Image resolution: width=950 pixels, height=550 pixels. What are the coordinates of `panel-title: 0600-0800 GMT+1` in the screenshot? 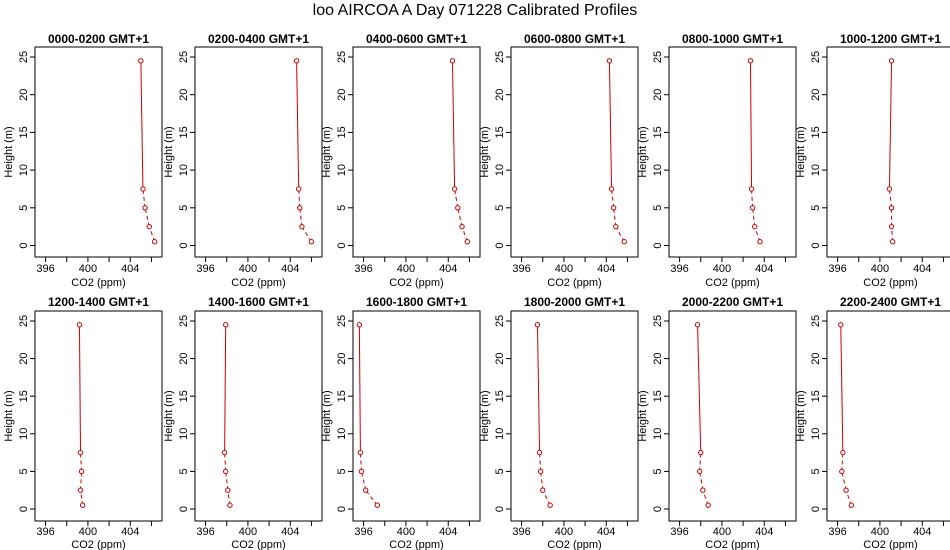 It's located at (574, 39).